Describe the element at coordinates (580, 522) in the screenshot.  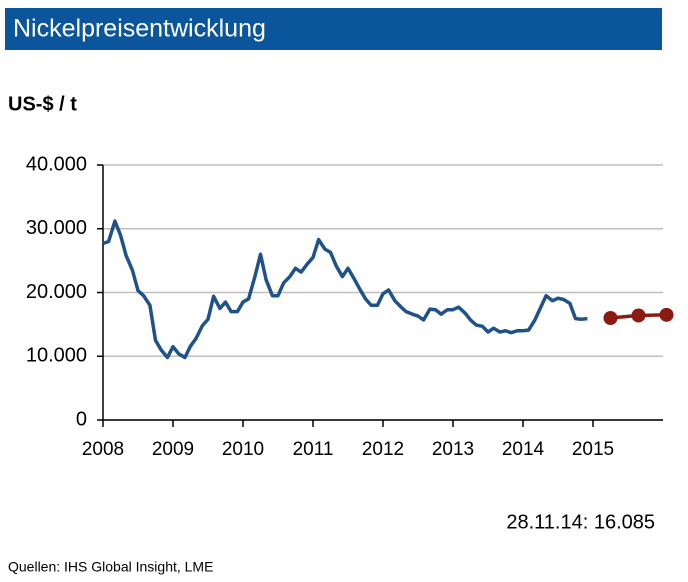
I see `annotation: 28.11.14: 16.085` at that location.